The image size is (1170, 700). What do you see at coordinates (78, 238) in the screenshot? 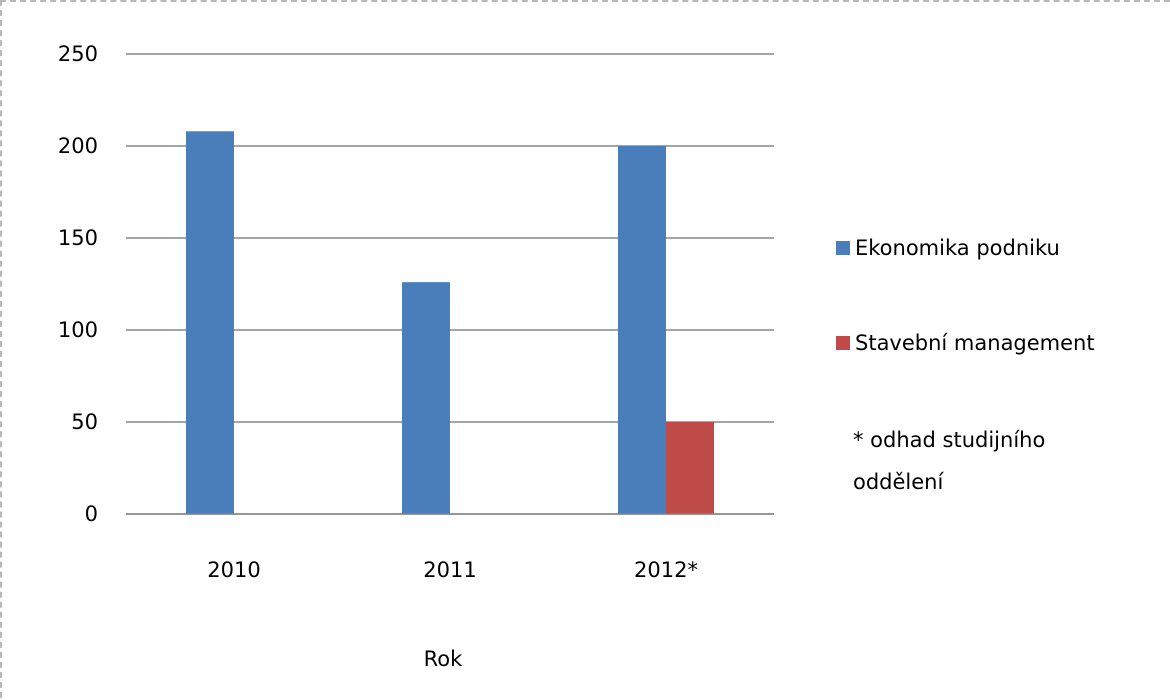
I see `y-tick-label-150: 150` at bounding box center [78, 238].